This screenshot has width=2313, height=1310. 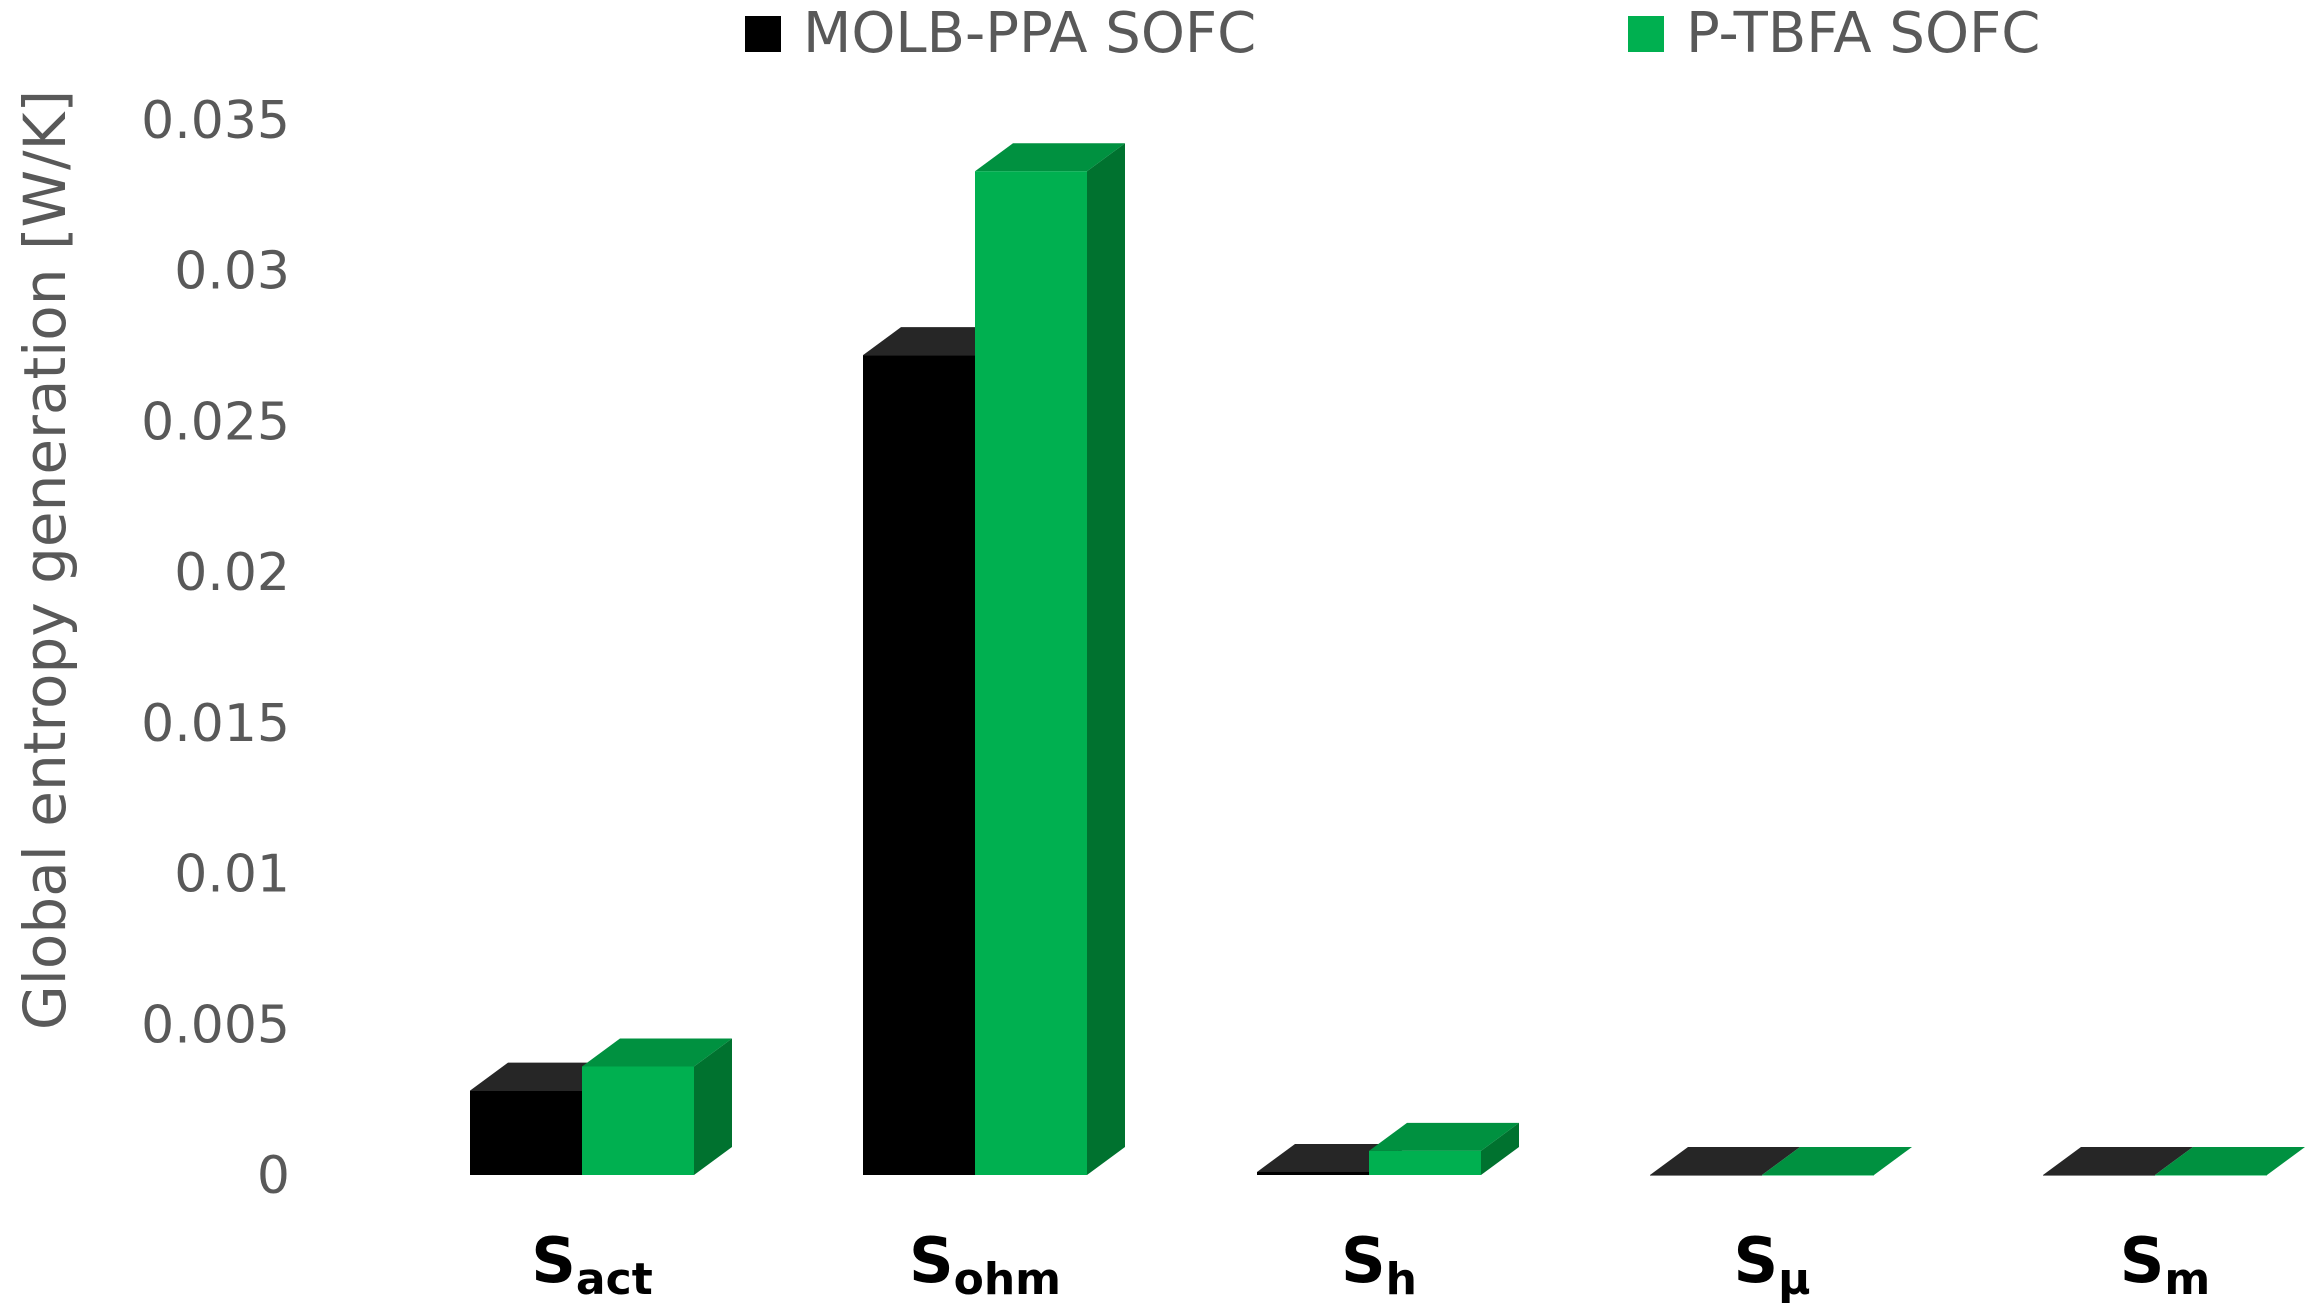 I want to click on legend: MOLB-PPA SOFC P-TBFA SOFC, so click(x=1392, y=33).